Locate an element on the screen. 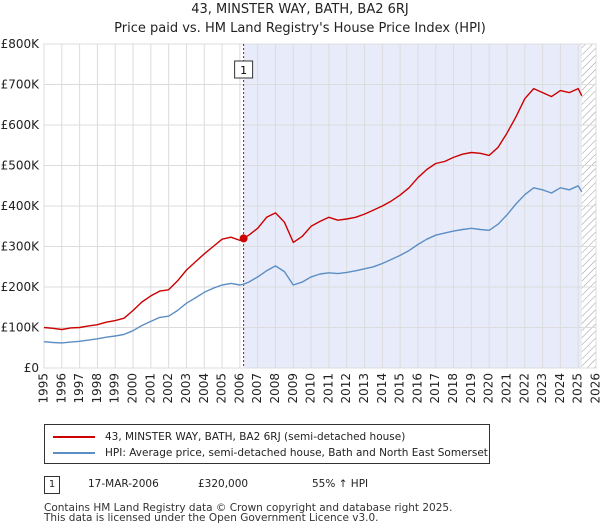  x-tick-label: 2024 is located at coordinates (560, 388).